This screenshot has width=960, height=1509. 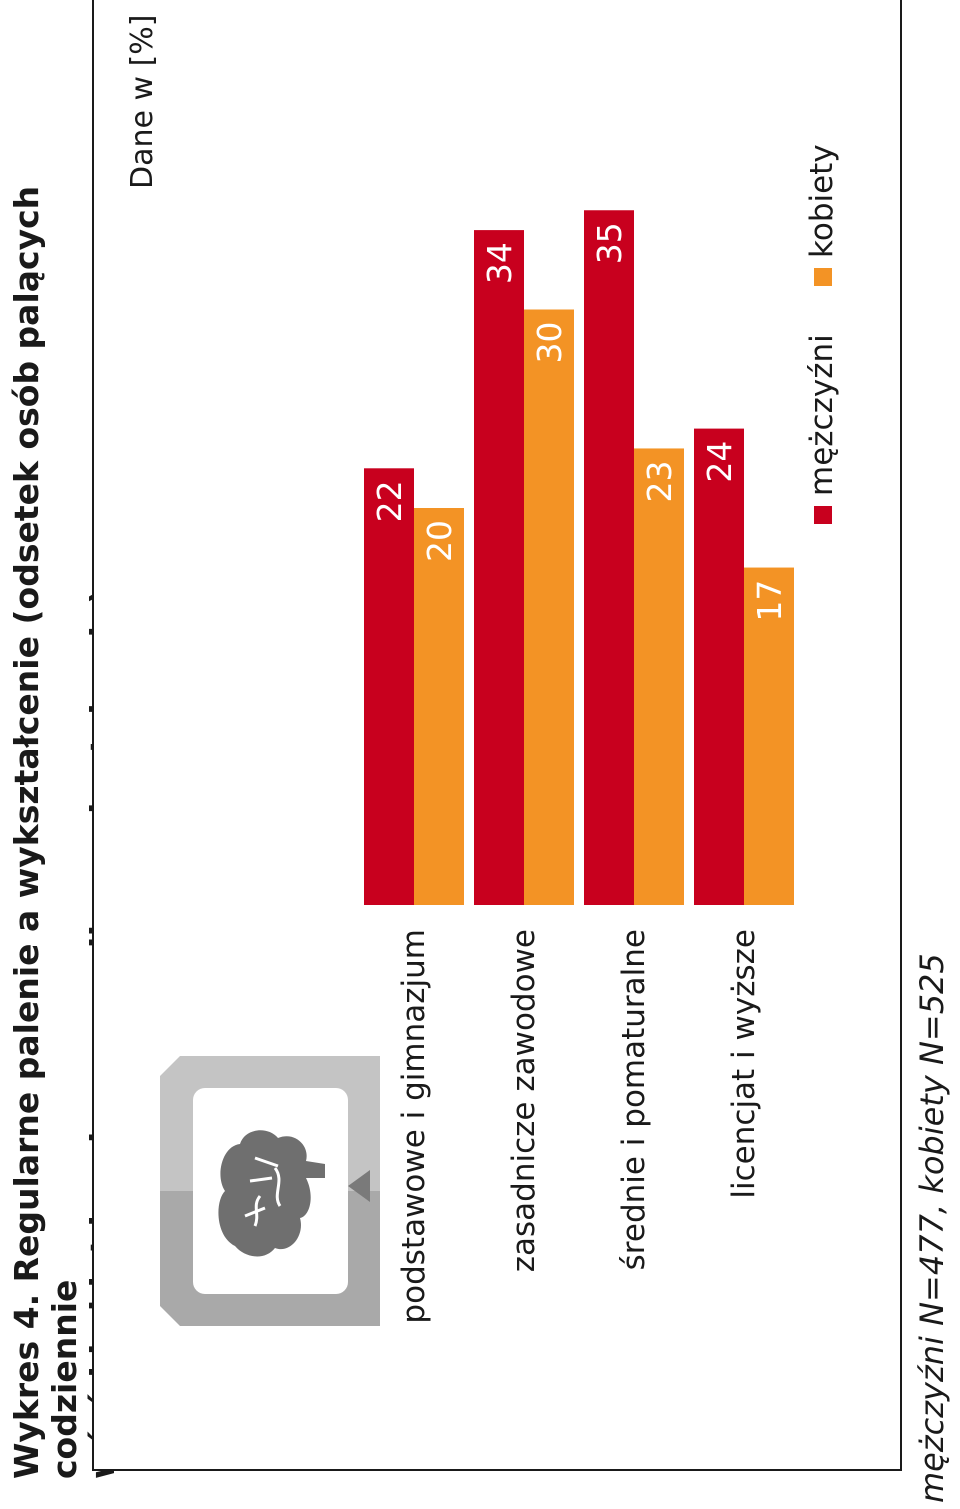 I want to click on brain-icon, so click(x=270, y=1191).